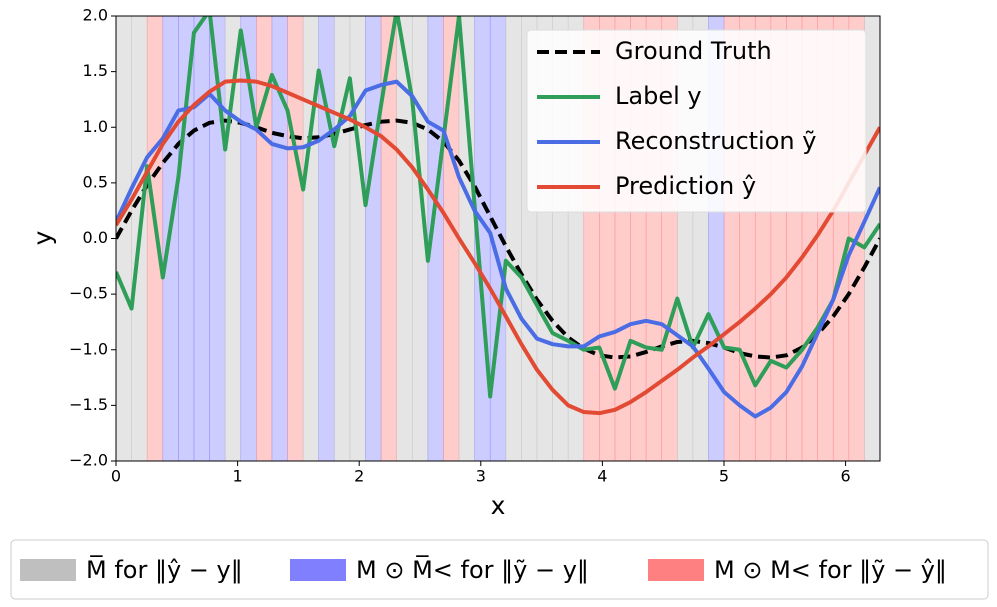 The image size is (997, 607). Describe the element at coordinates (116, 476) in the screenshot. I see `x-tick-label: 0` at that location.